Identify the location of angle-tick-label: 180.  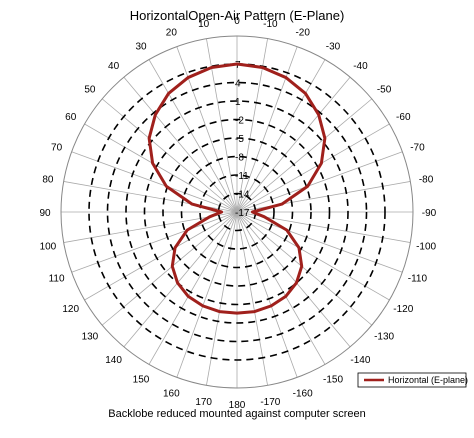
(237, 405).